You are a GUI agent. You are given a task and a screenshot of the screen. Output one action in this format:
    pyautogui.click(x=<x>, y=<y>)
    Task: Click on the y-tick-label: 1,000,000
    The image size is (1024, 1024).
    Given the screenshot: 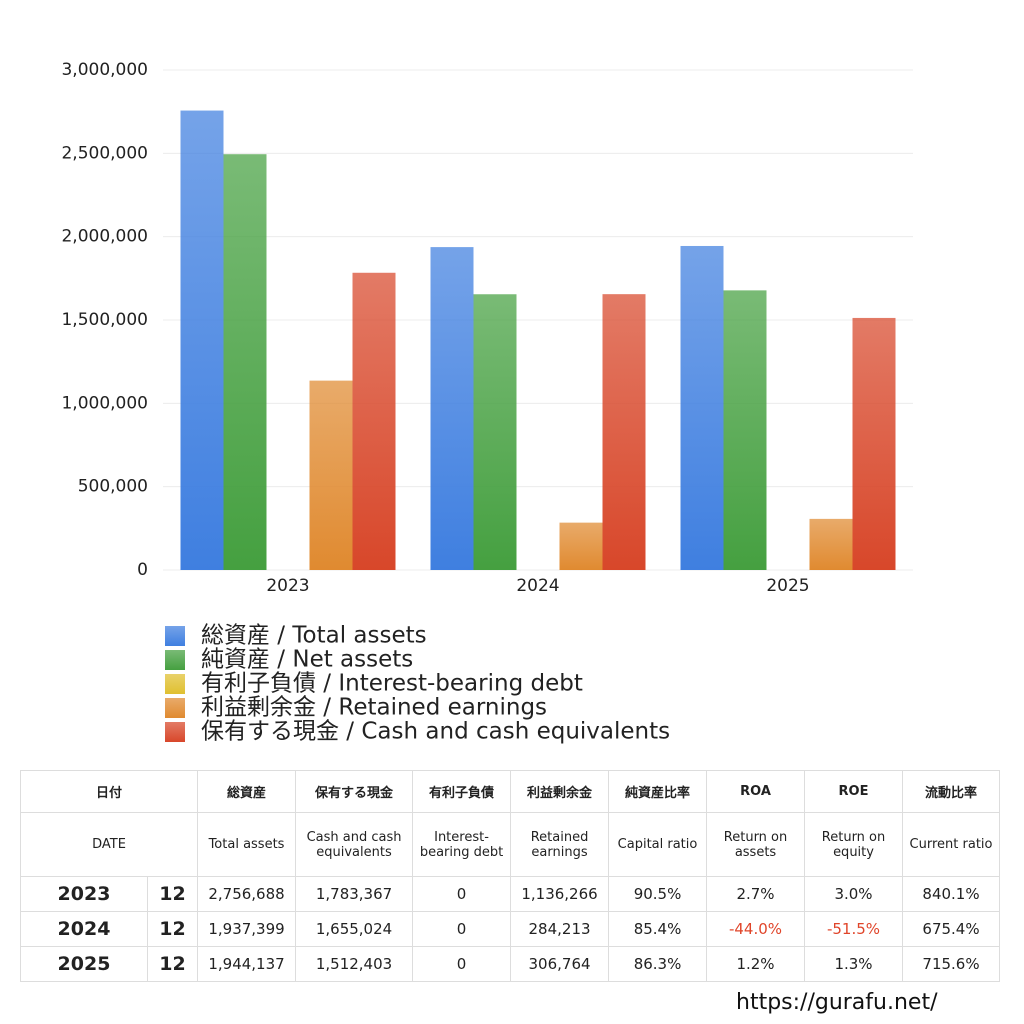 What is the action you would take?
    pyautogui.click(x=104, y=403)
    